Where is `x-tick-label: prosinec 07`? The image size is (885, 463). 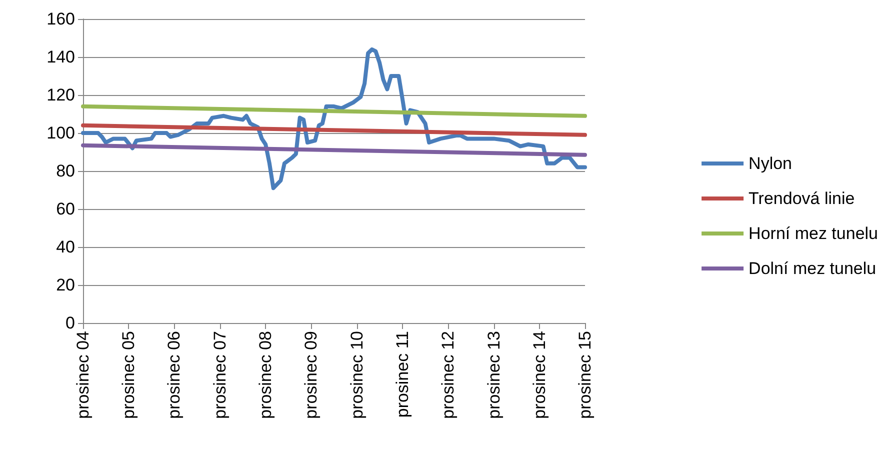
x-tick-label: prosinec 07 is located at coordinates (220, 375).